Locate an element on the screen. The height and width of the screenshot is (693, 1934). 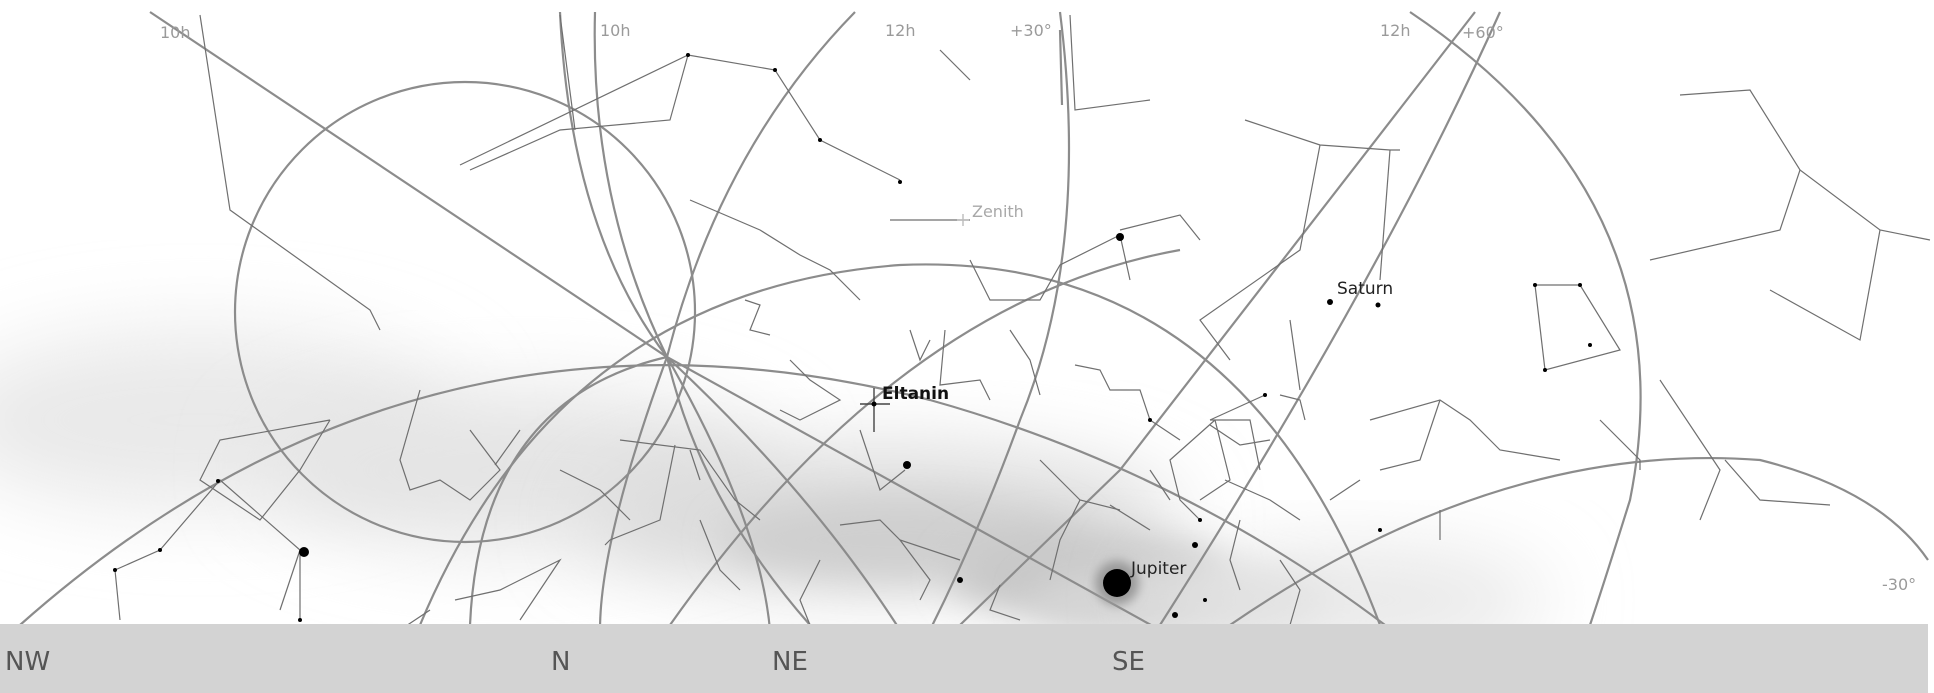
ra-label-top-1: 10h is located at coordinates (615, 30).